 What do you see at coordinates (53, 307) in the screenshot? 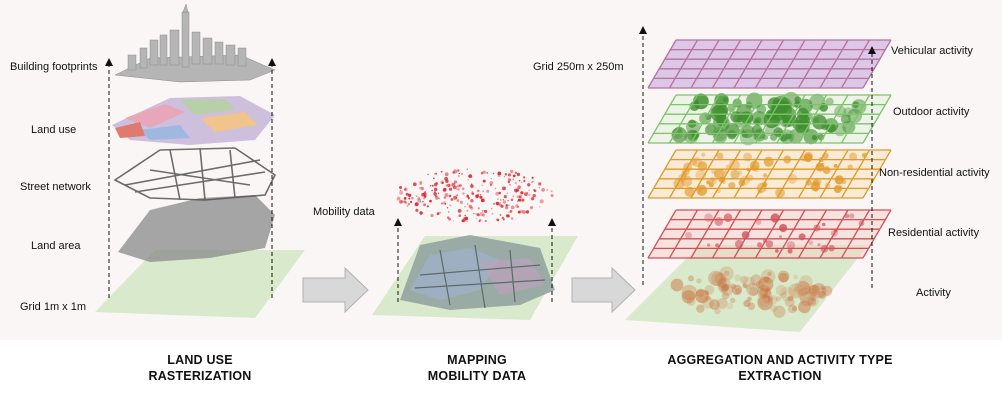
I see `label-grid-1m: Grid 1m x 1m` at bounding box center [53, 307].